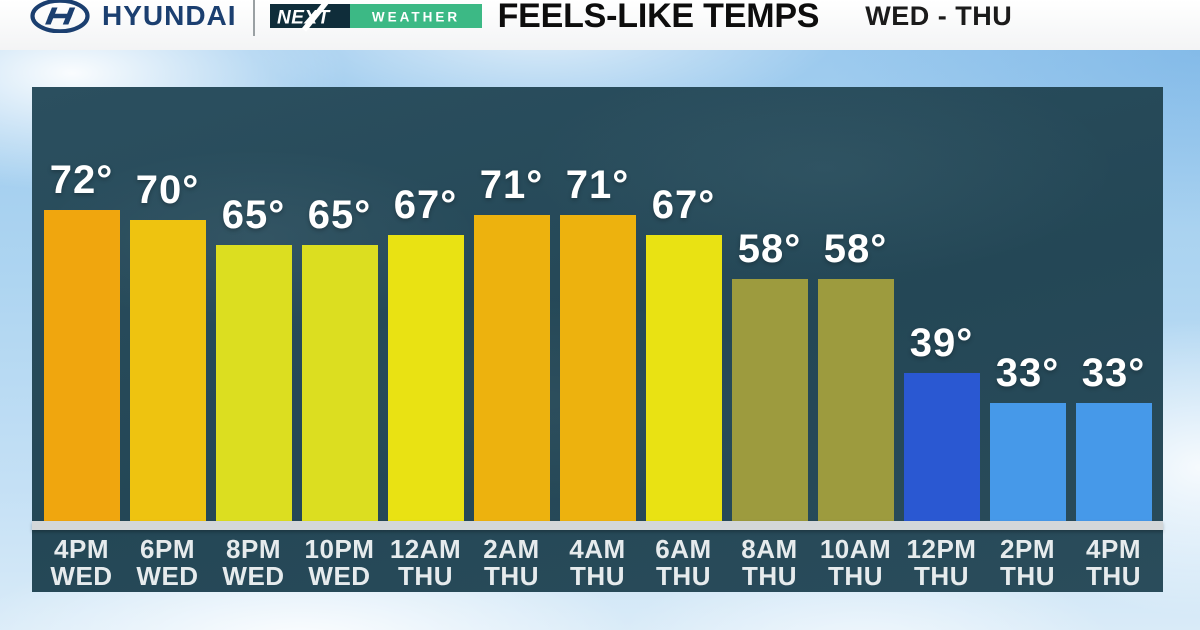 The height and width of the screenshot is (630, 1200). I want to click on axis-label: 6PM WED, so click(168, 563).